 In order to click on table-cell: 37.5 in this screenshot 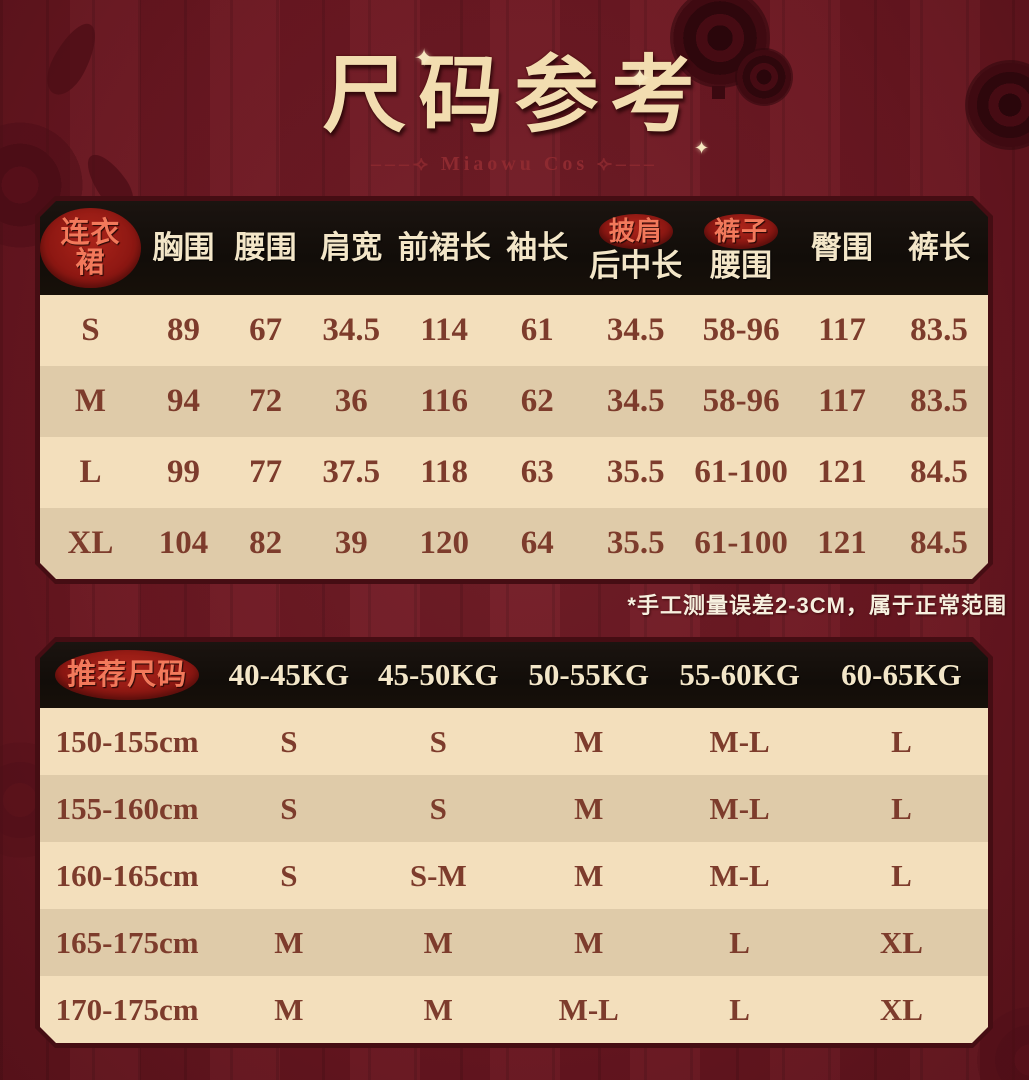, I will do `click(351, 472)`.